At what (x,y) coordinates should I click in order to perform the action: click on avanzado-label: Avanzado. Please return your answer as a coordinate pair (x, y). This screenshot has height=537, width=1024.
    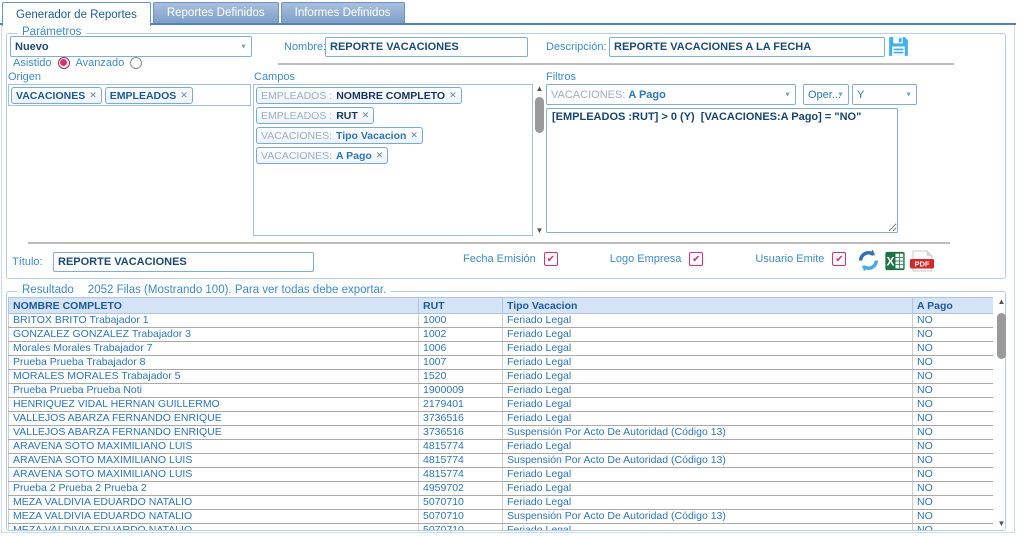
    Looking at the image, I should click on (100, 62).